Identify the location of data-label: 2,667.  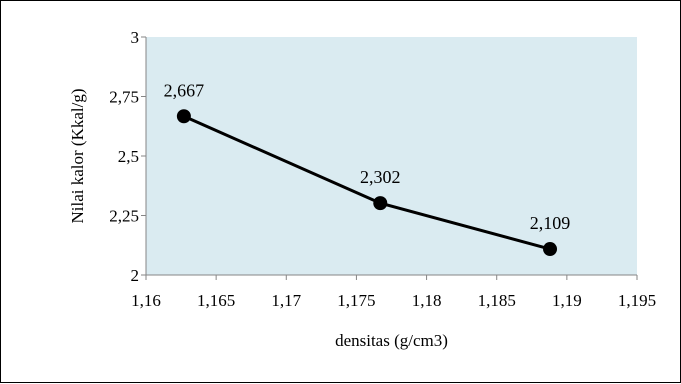
(184, 90).